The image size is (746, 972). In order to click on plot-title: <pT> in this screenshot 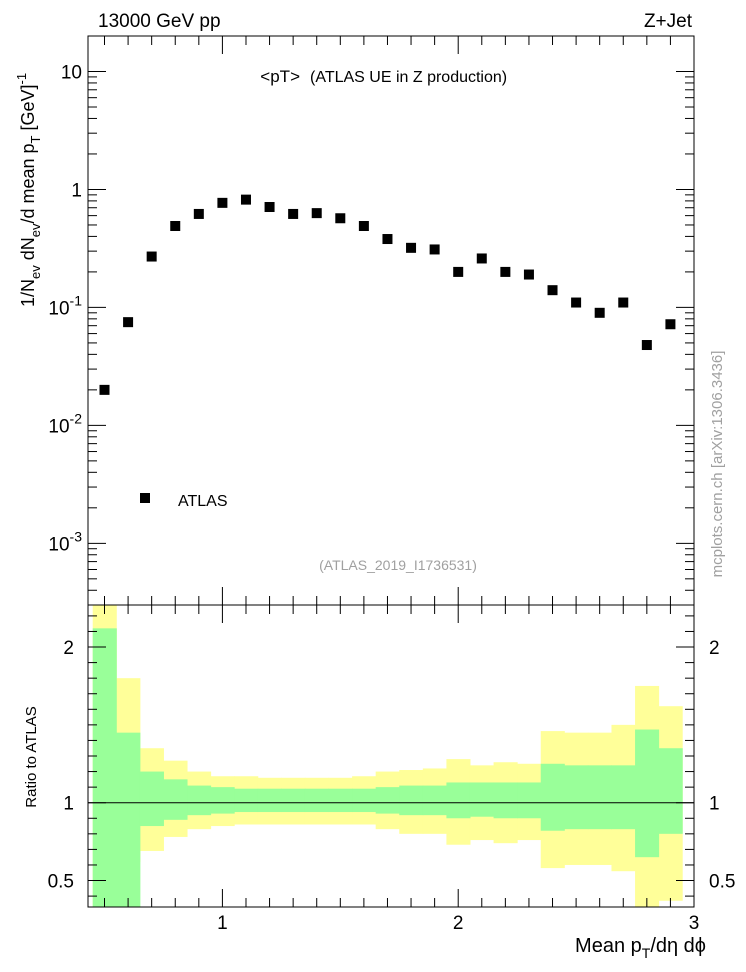, I will do `click(280, 76)`.